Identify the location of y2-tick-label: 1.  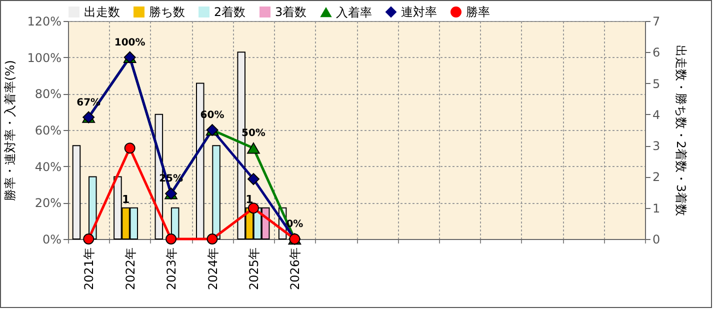
(656, 208).